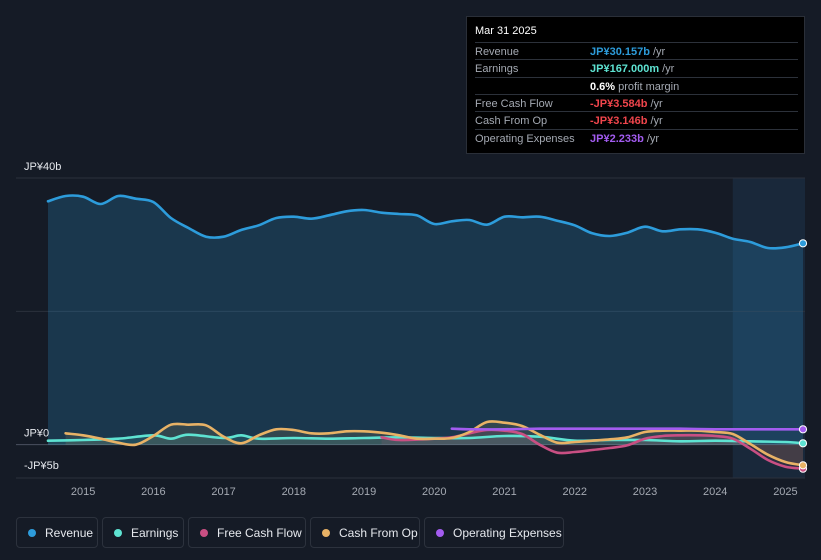 The width and height of the screenshot is (821, 560). Describe the element at coordinates (42, 316) in the screenshot. I see `y-axis-labels: JP¥40b JP¥0 -JP¥5b` at that location.